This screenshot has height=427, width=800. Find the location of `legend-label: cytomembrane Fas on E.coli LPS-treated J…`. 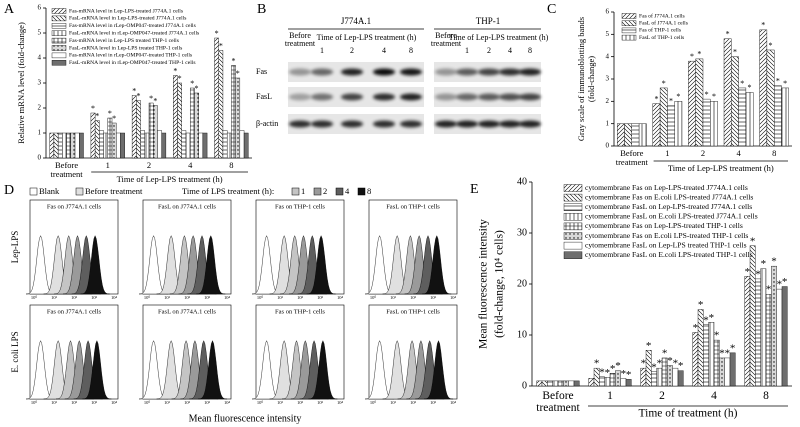

legend-label: cytomembrane Fas on E.coli LPS-treated J… is located at coordinates (669, 196).